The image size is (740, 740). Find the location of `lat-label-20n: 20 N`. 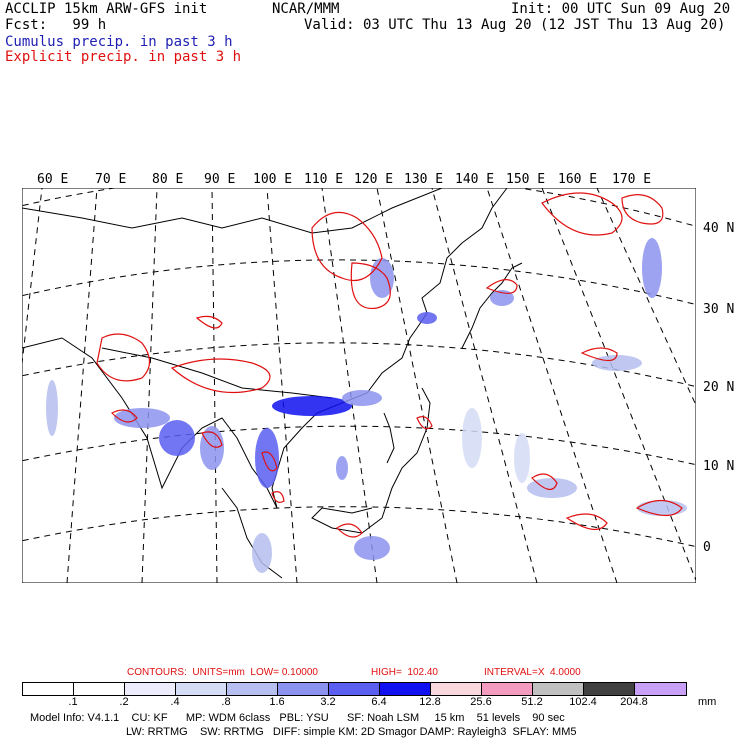

lat-label-20n: 20 N is located at coordinates (719, 387).